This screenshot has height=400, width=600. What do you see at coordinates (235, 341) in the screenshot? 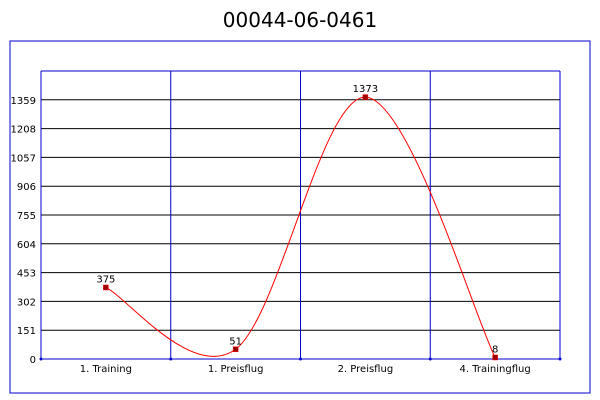
I see `data-label: 51` at bounding box center [235, 341].